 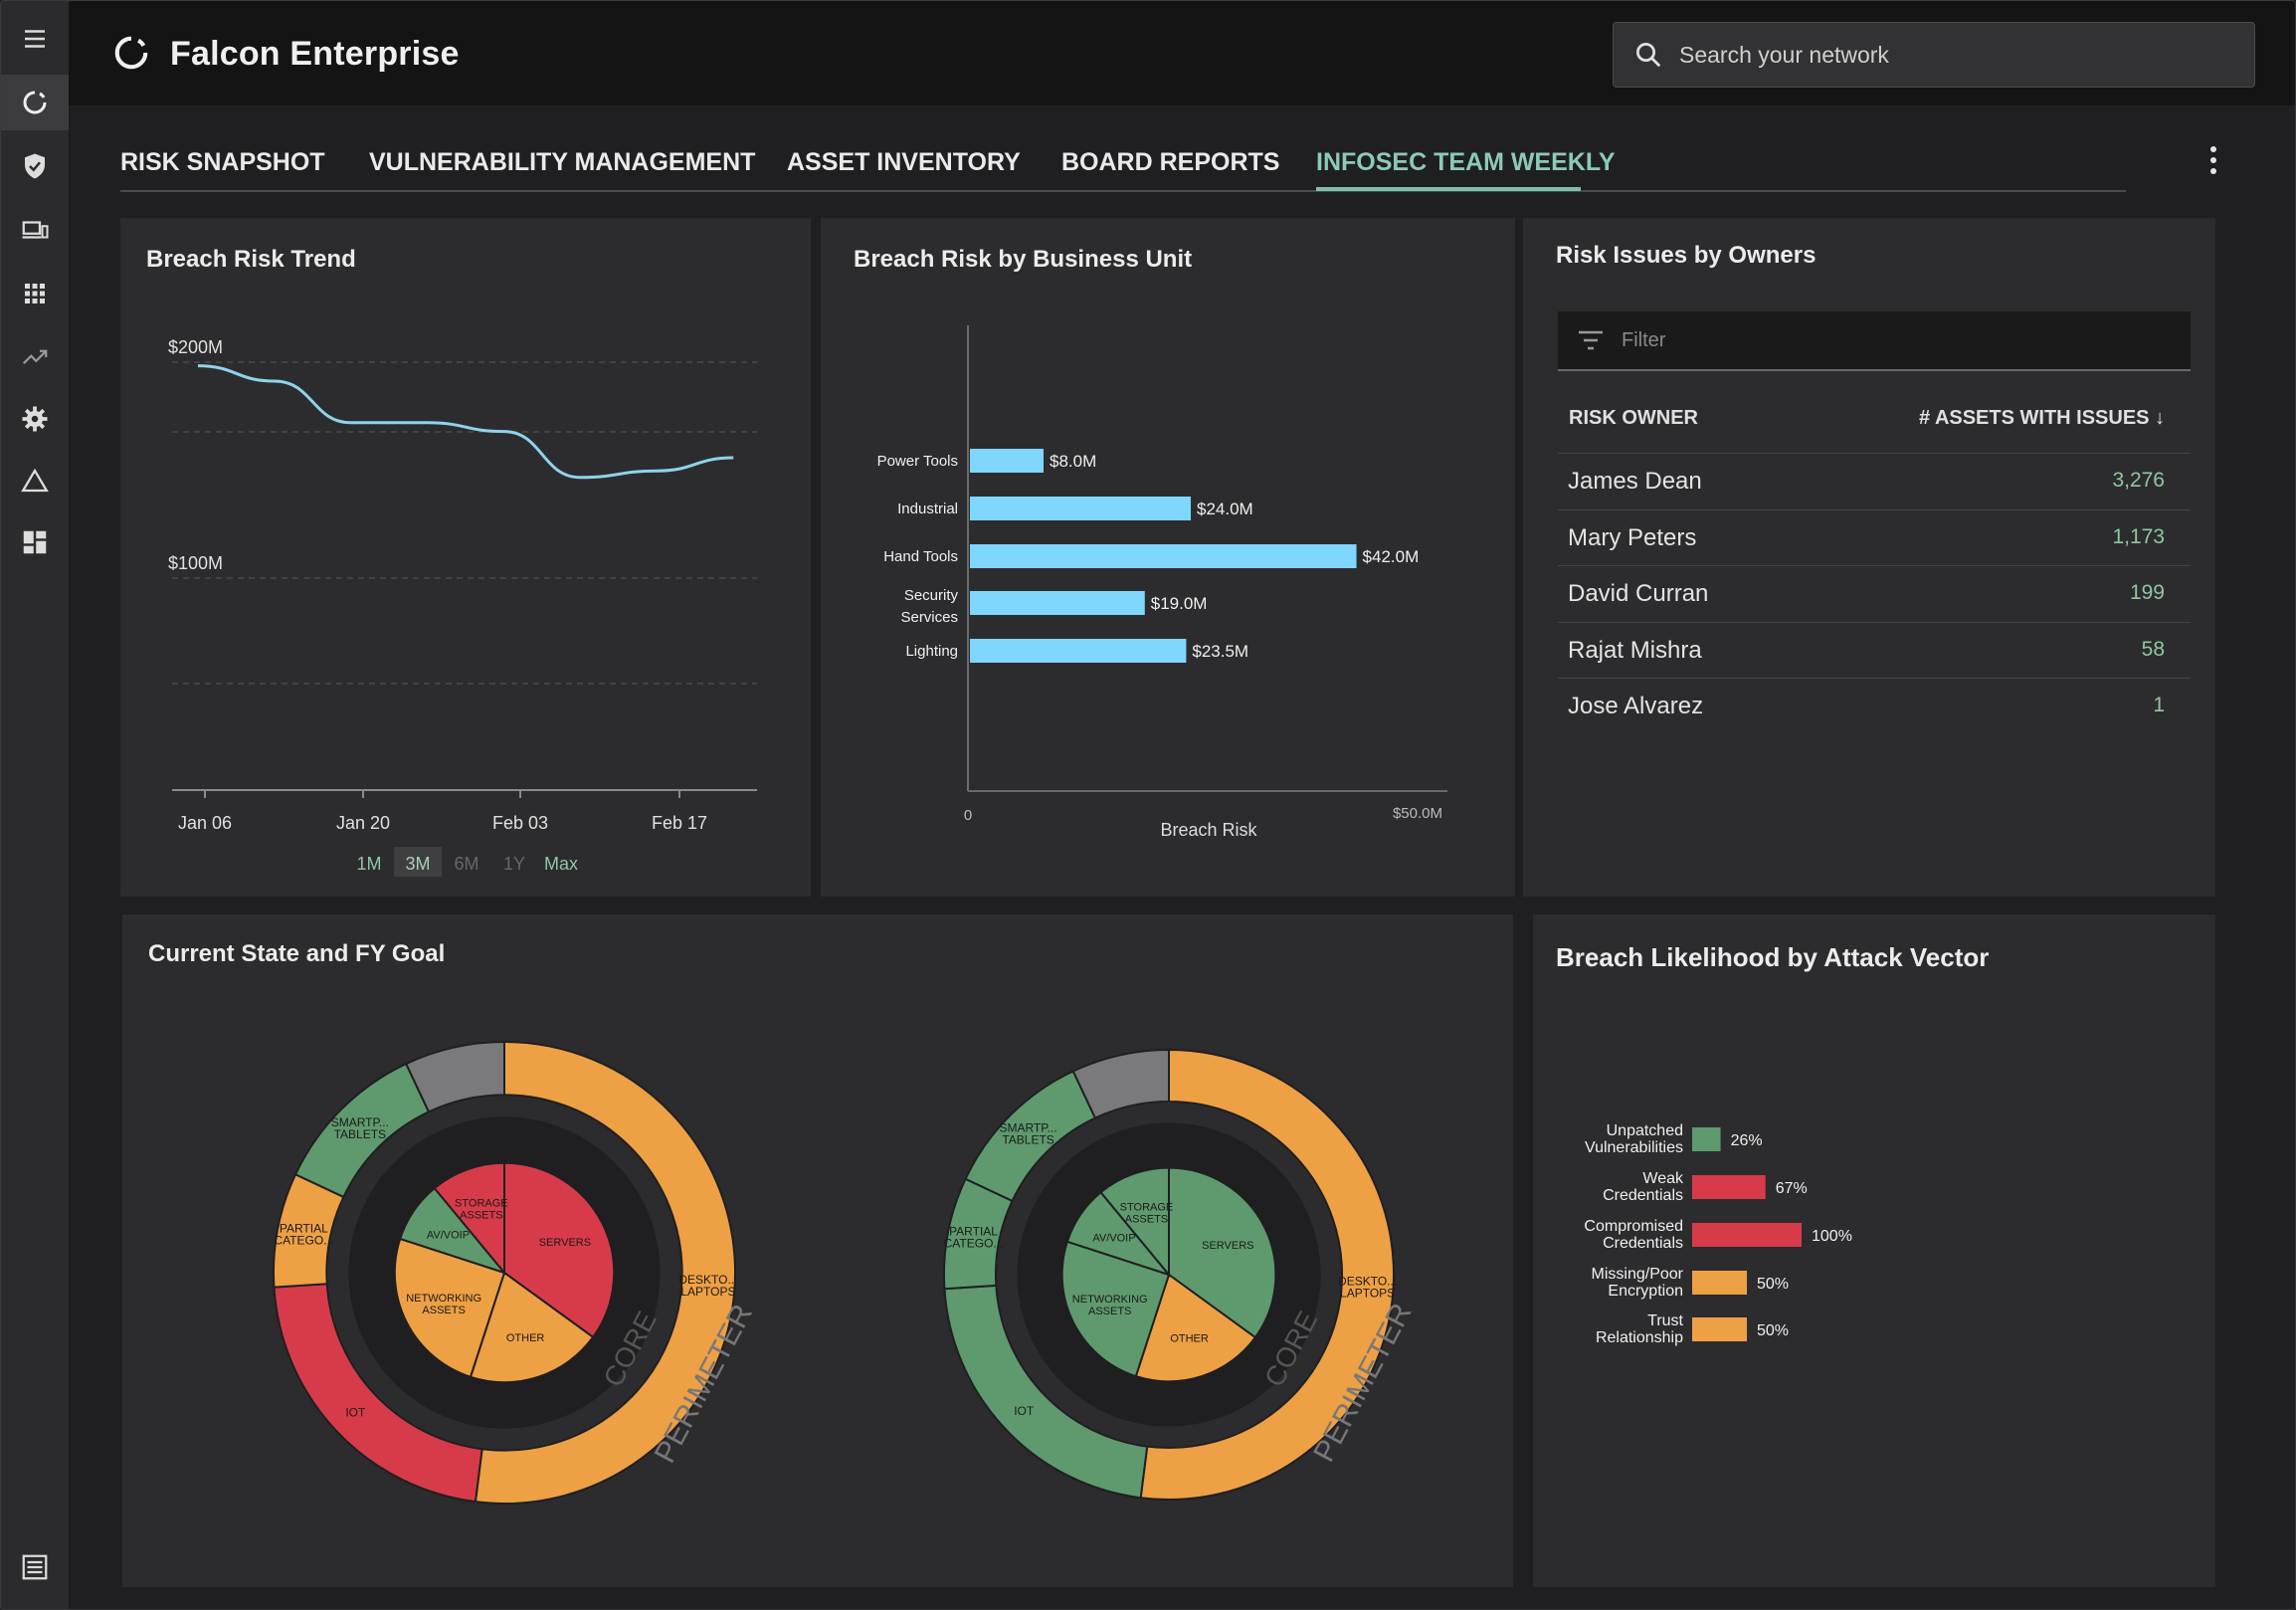 I want to click on filter-input: Filter, so click(x=1875, y=341).